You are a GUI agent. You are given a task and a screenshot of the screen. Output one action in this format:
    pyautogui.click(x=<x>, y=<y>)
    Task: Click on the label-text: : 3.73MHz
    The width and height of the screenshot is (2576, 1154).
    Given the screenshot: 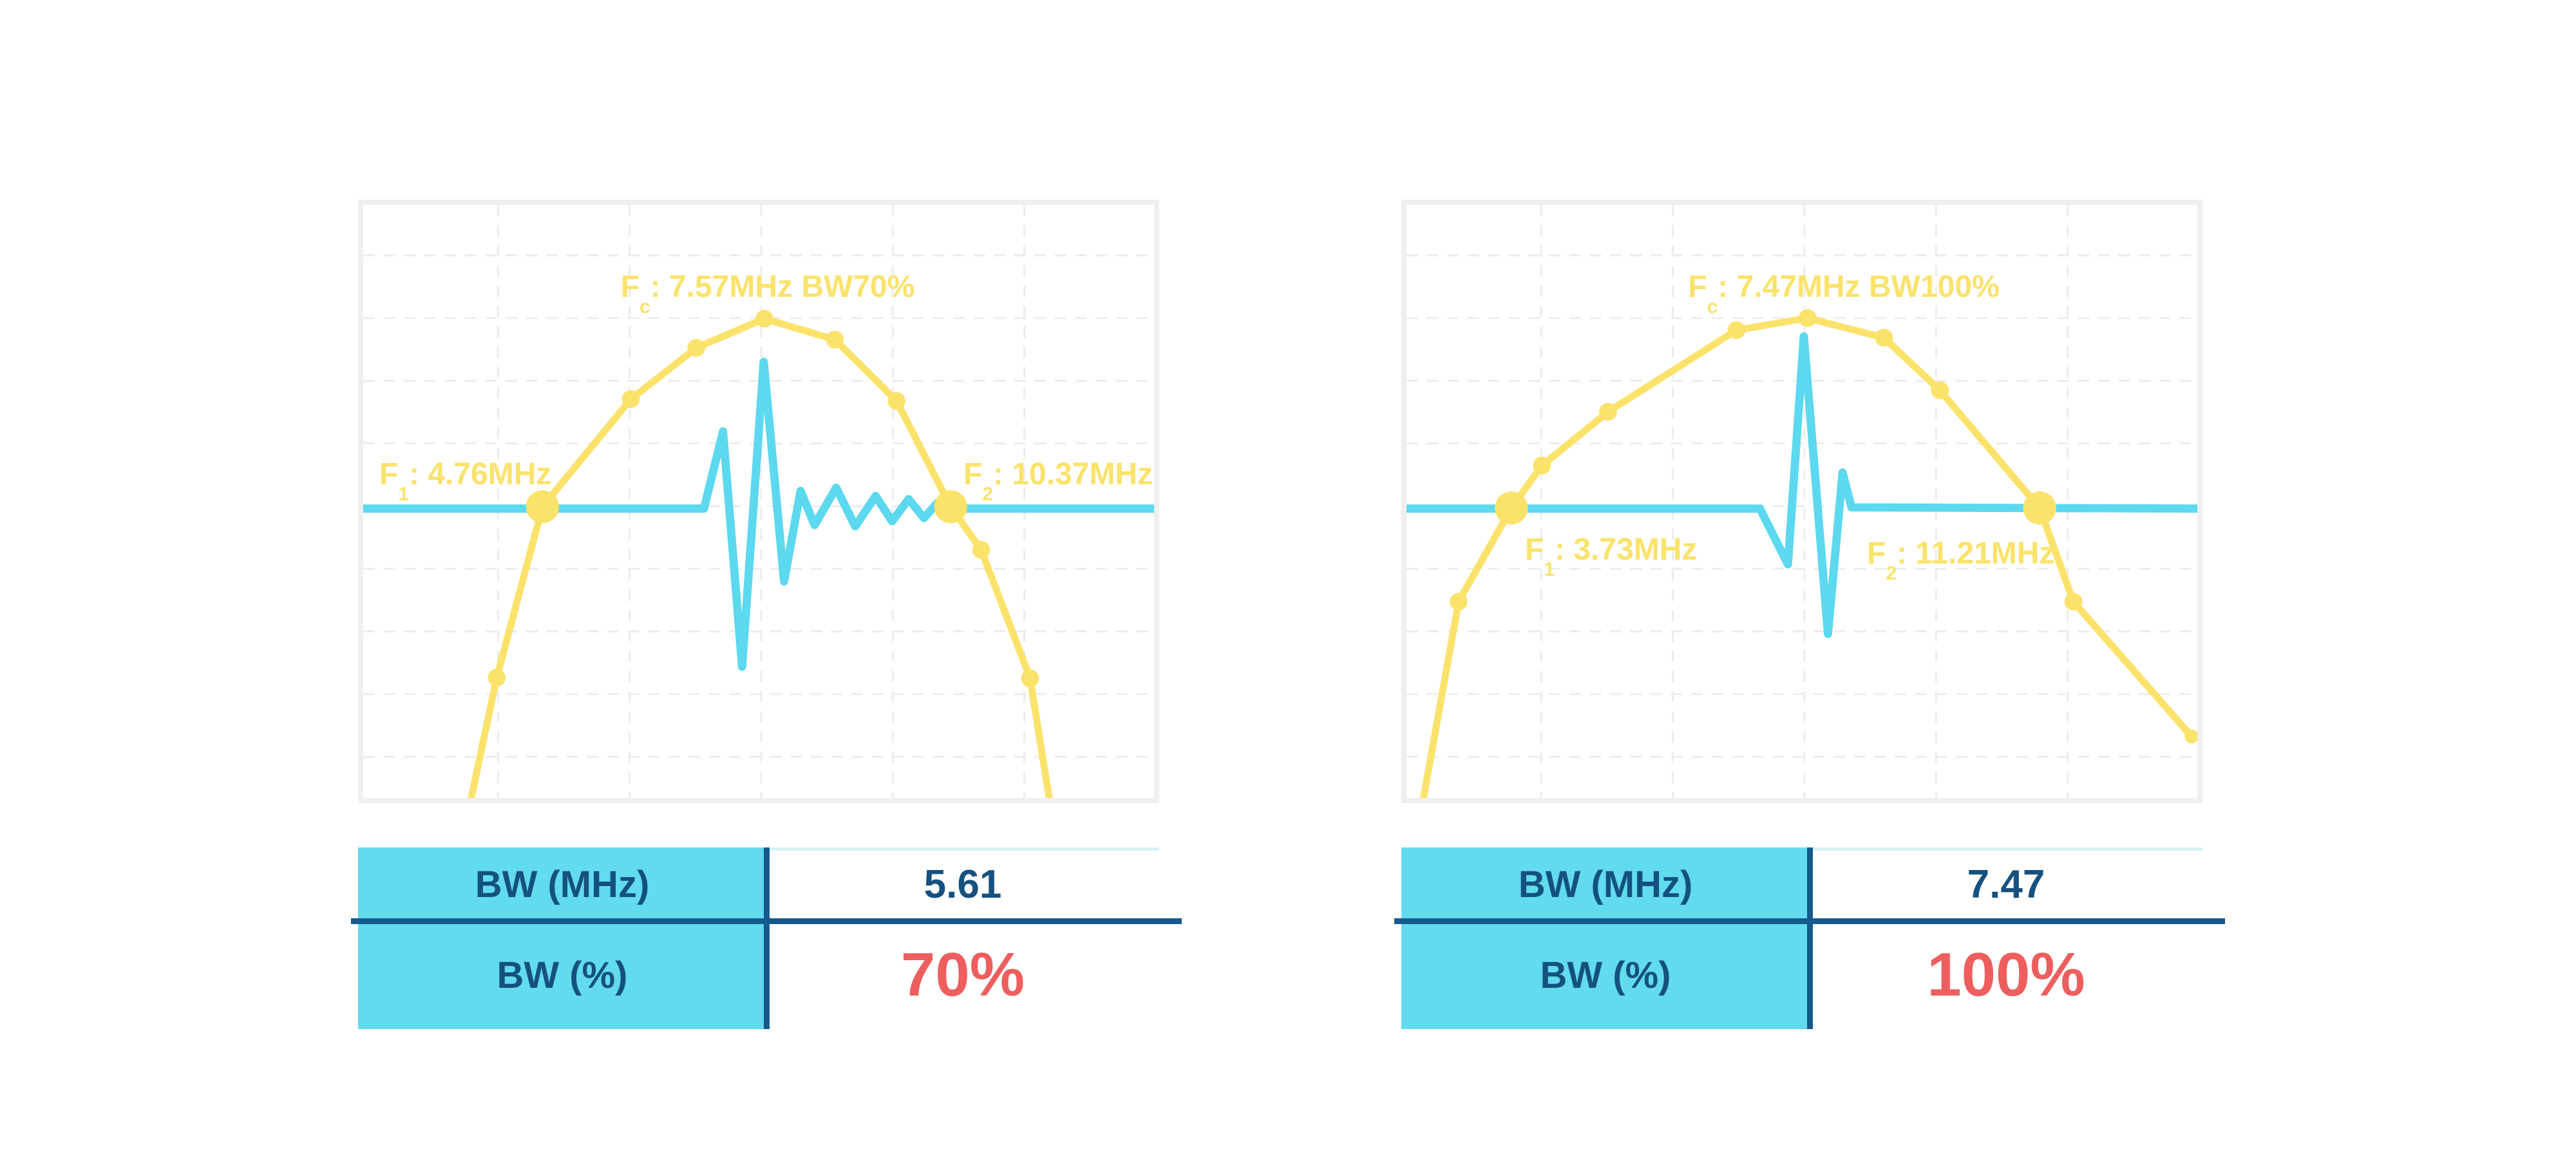 What is the action you would take?
    pyautogui.click(x=1626, y=550)
    